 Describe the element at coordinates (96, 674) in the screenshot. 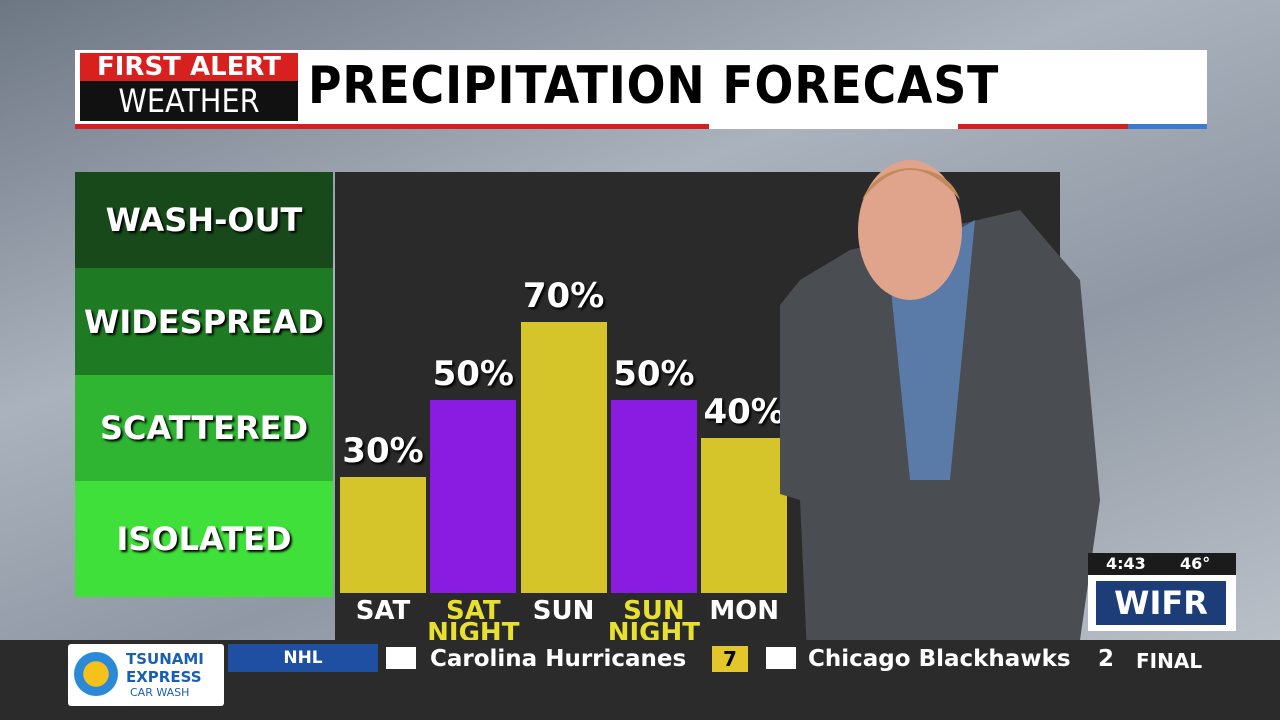

I see `sponsor-logo` at that location.